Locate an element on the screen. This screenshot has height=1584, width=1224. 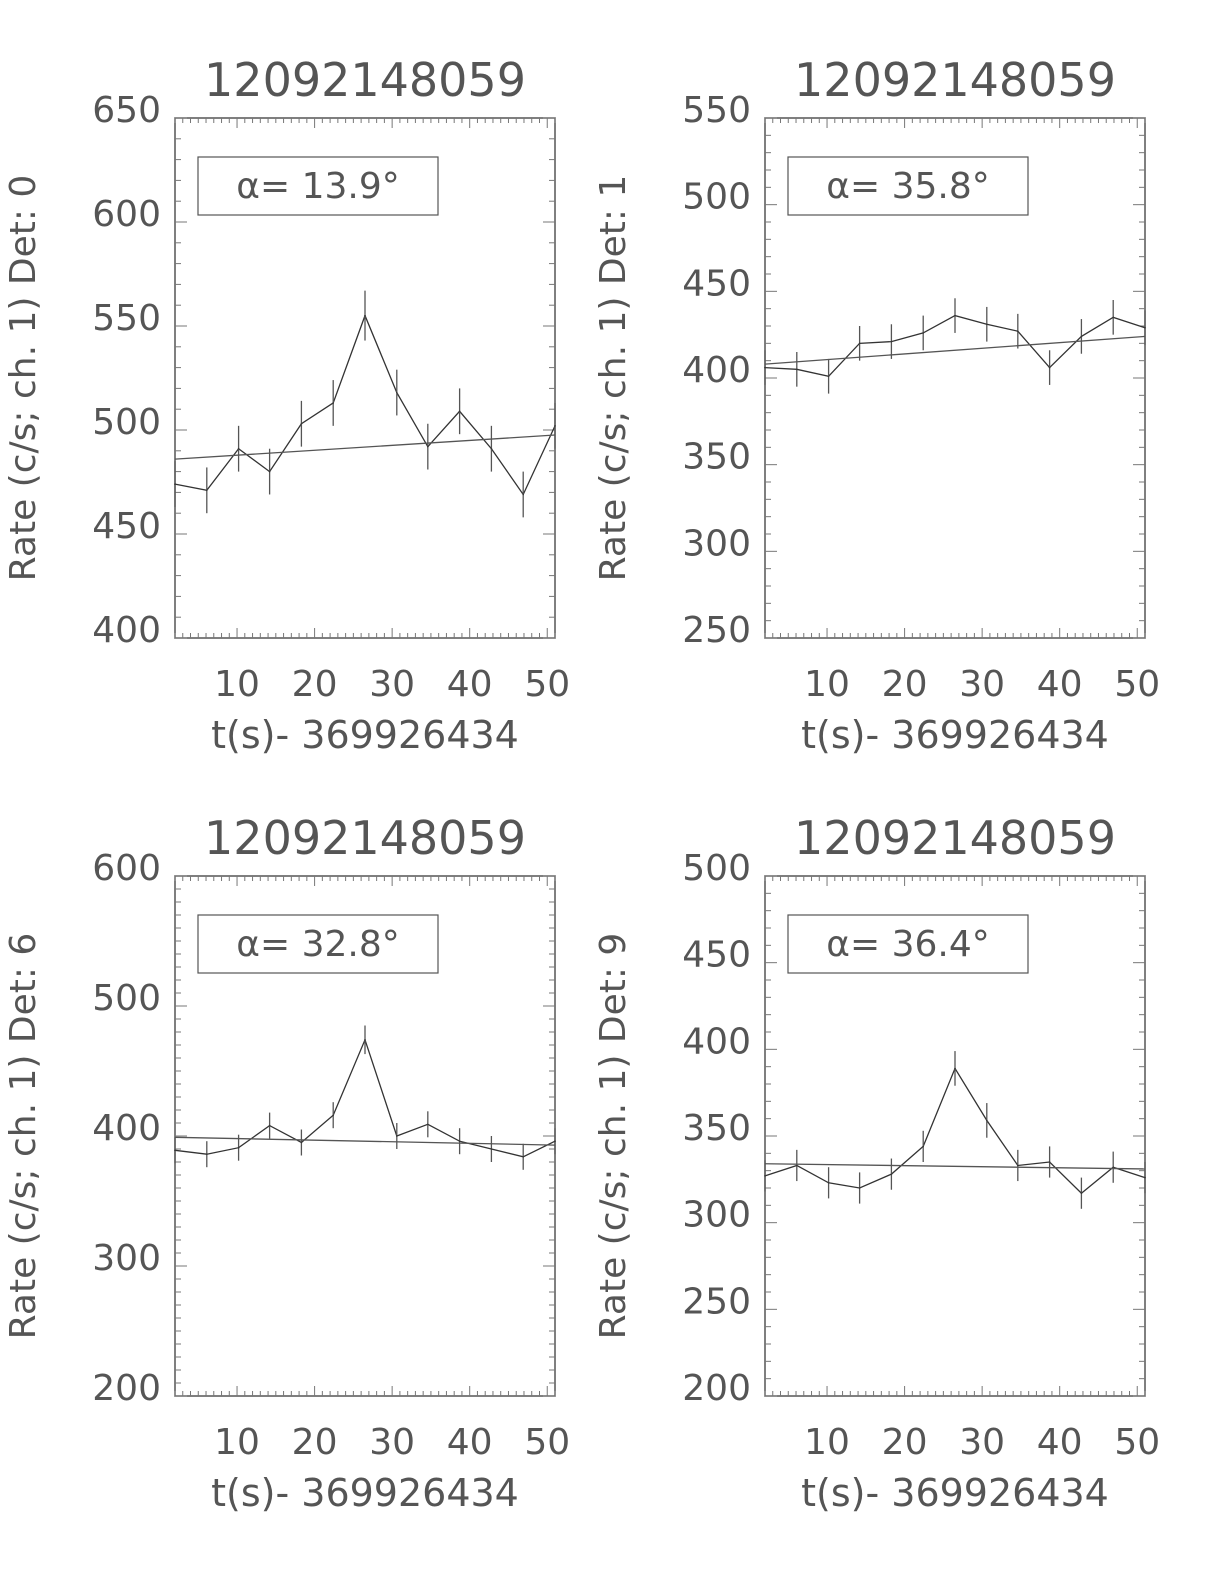
annotation-text: α= 36.4° is located at coordinates (908, 944).